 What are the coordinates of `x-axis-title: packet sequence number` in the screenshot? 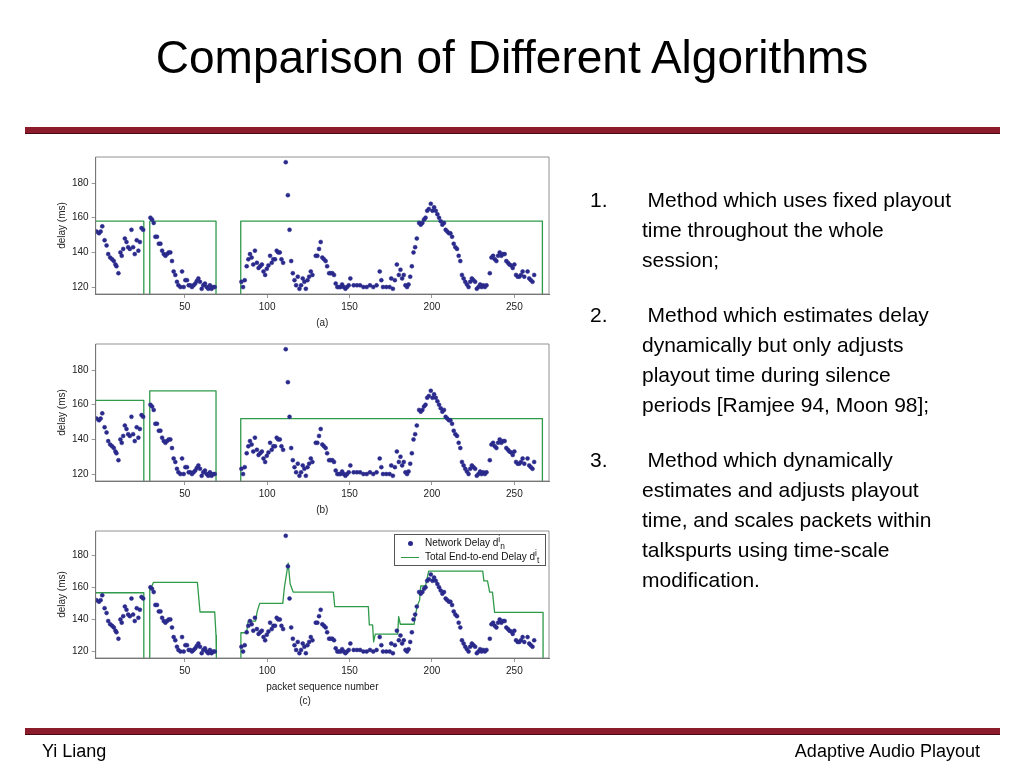 It's located at (323, 686).